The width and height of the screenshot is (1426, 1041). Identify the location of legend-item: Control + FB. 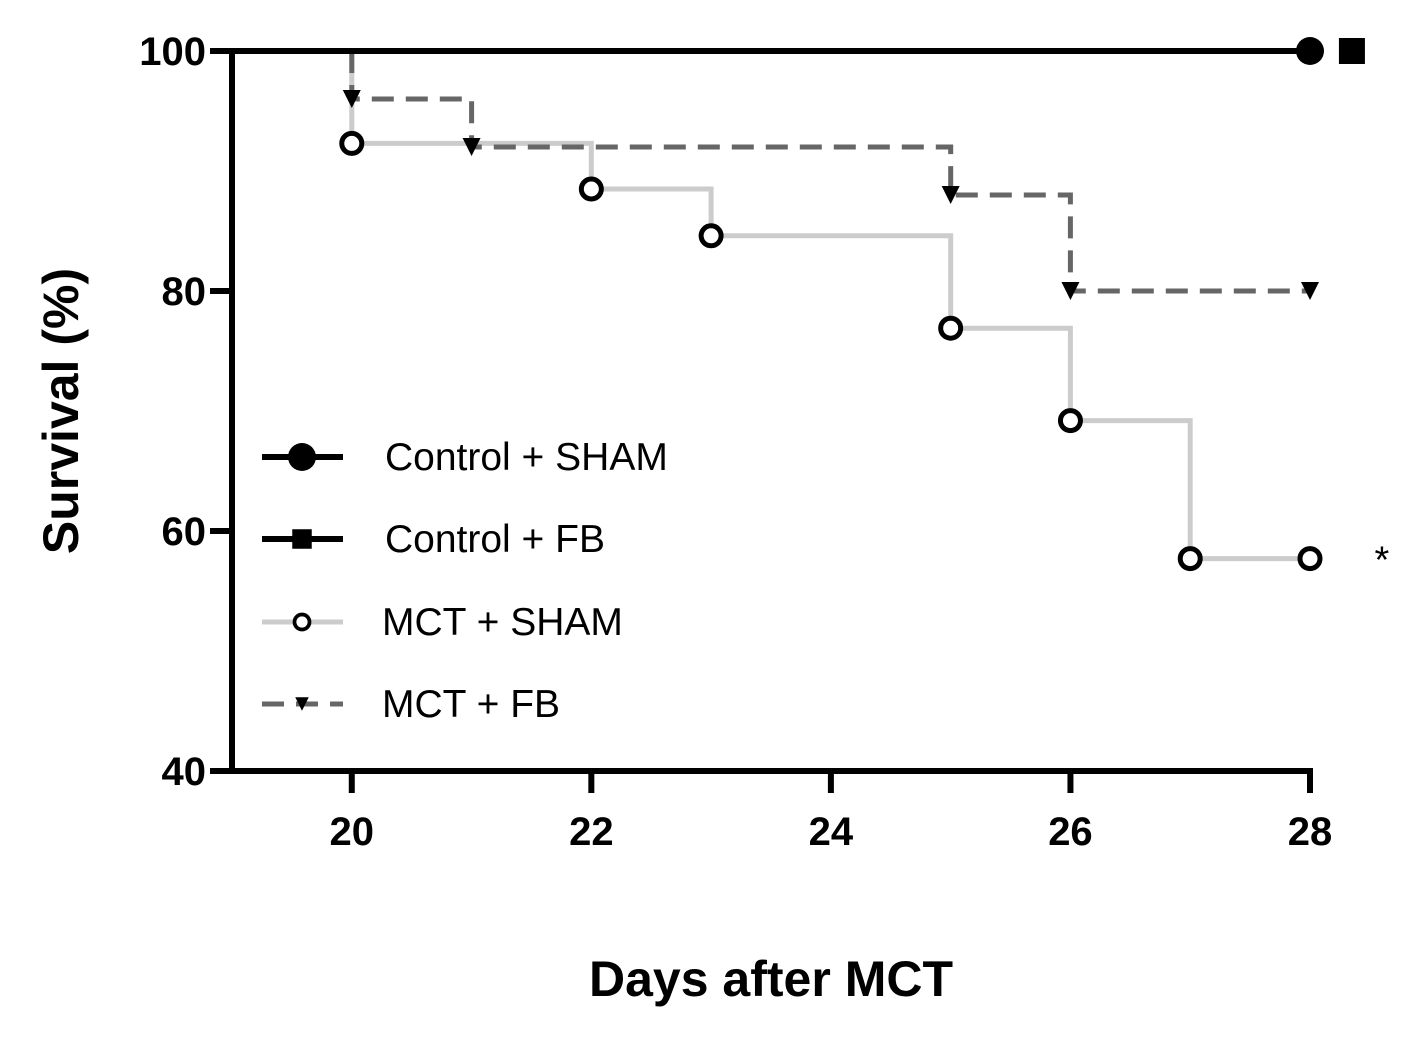
(433, 539).